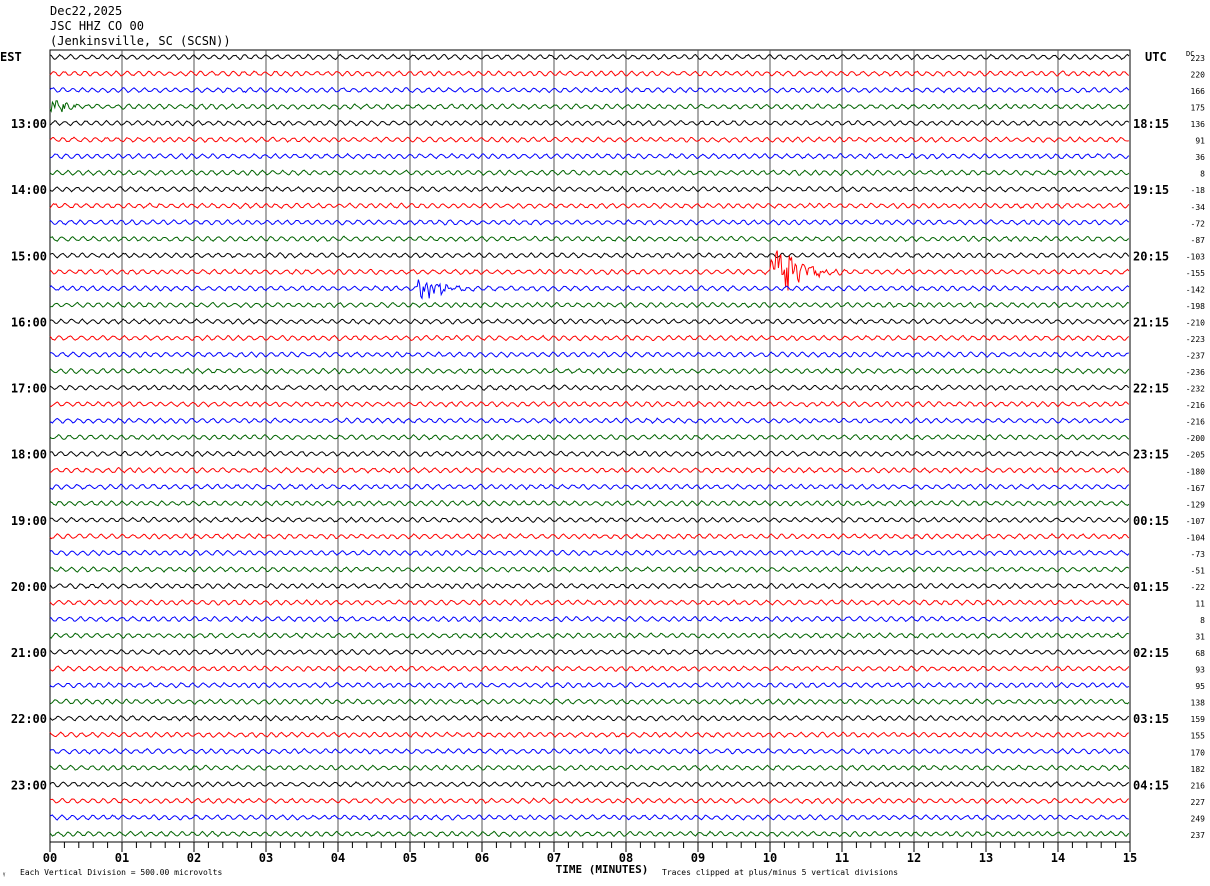 The image size is (1210, 886). I want to click on dc-offset-value: -205, so click(1195, 455).